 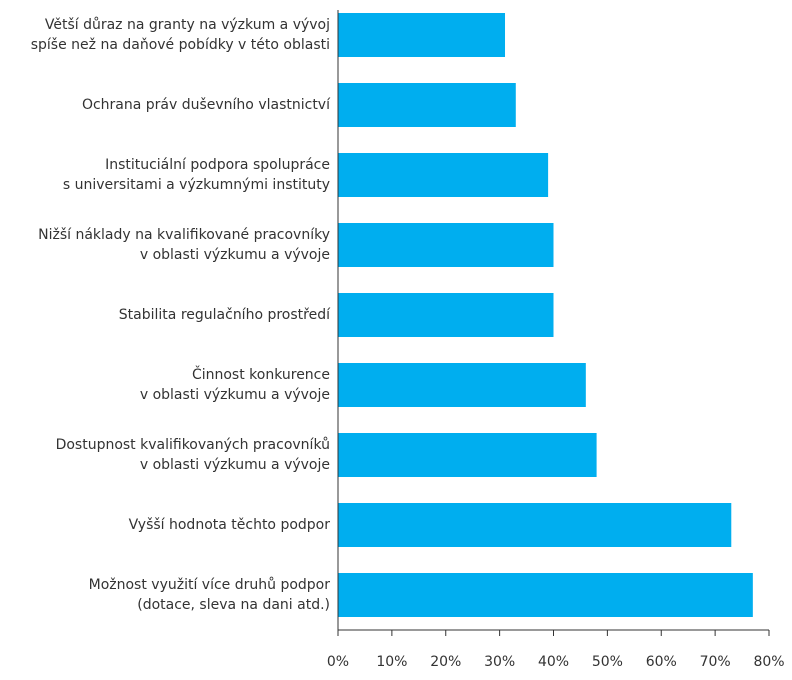 I want to click on category-label: Větší důraz na granty na výzkum a vývoj, so click(x=187, y=25).